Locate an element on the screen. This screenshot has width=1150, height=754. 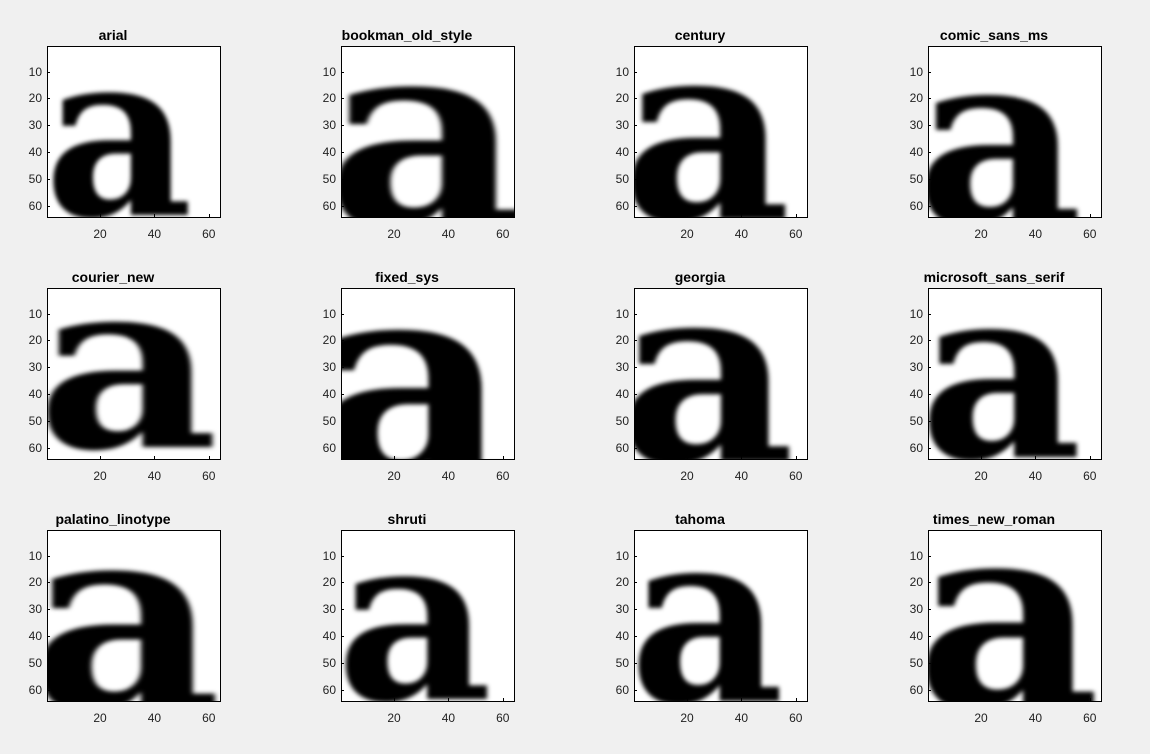
subplot-courier_new: courier_new a 10 20 30 40 50 60 20 40 60 is located at coordinates (113, 379).